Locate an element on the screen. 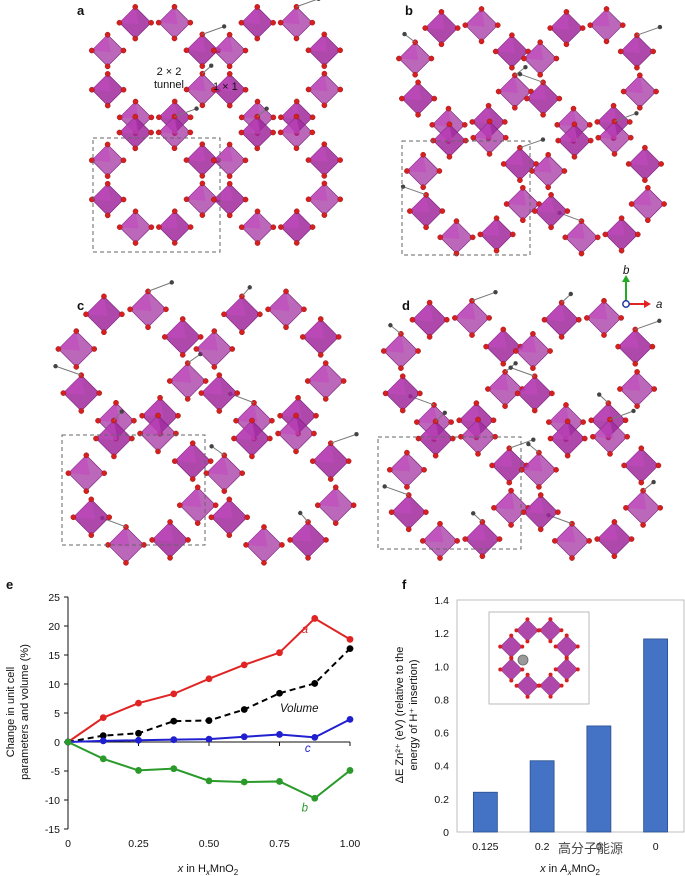  unit-cell-box is located at coordinates (466, 198).